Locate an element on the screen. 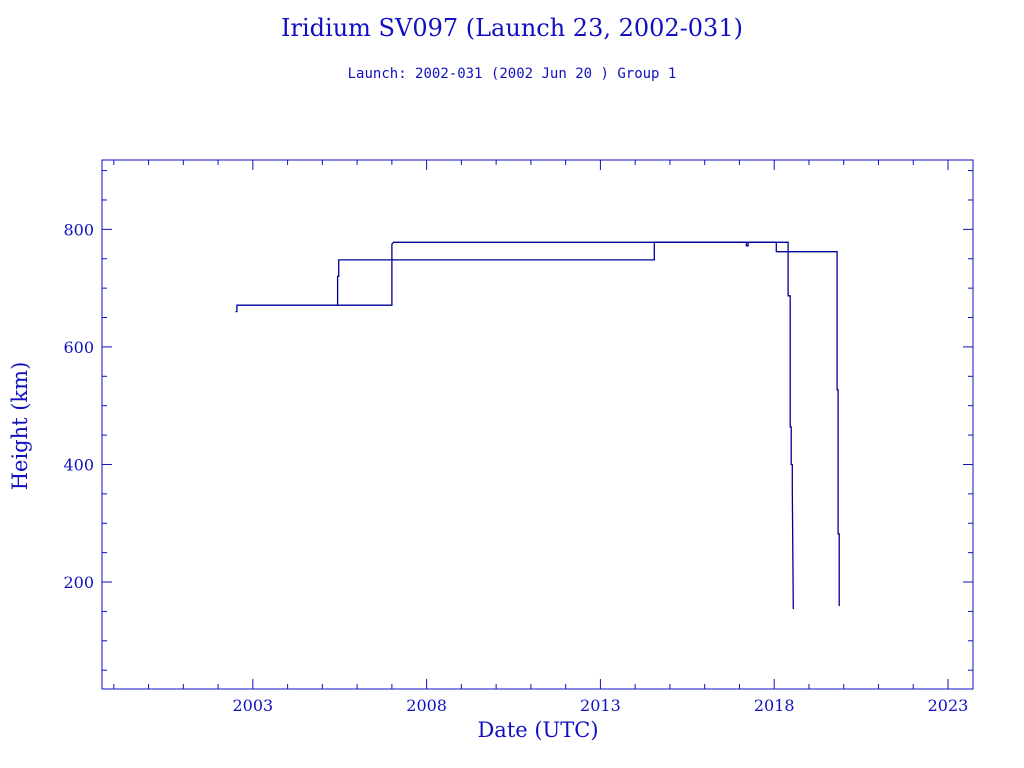 The image size is (1024, 768). y-tick-label: 600 is located at coordinates (78, 347).